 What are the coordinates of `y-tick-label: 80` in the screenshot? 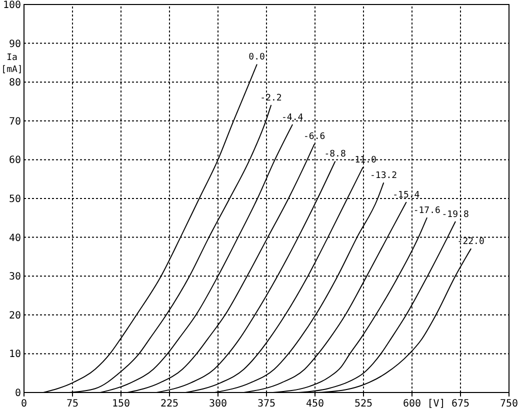 It's located at (14, 83).